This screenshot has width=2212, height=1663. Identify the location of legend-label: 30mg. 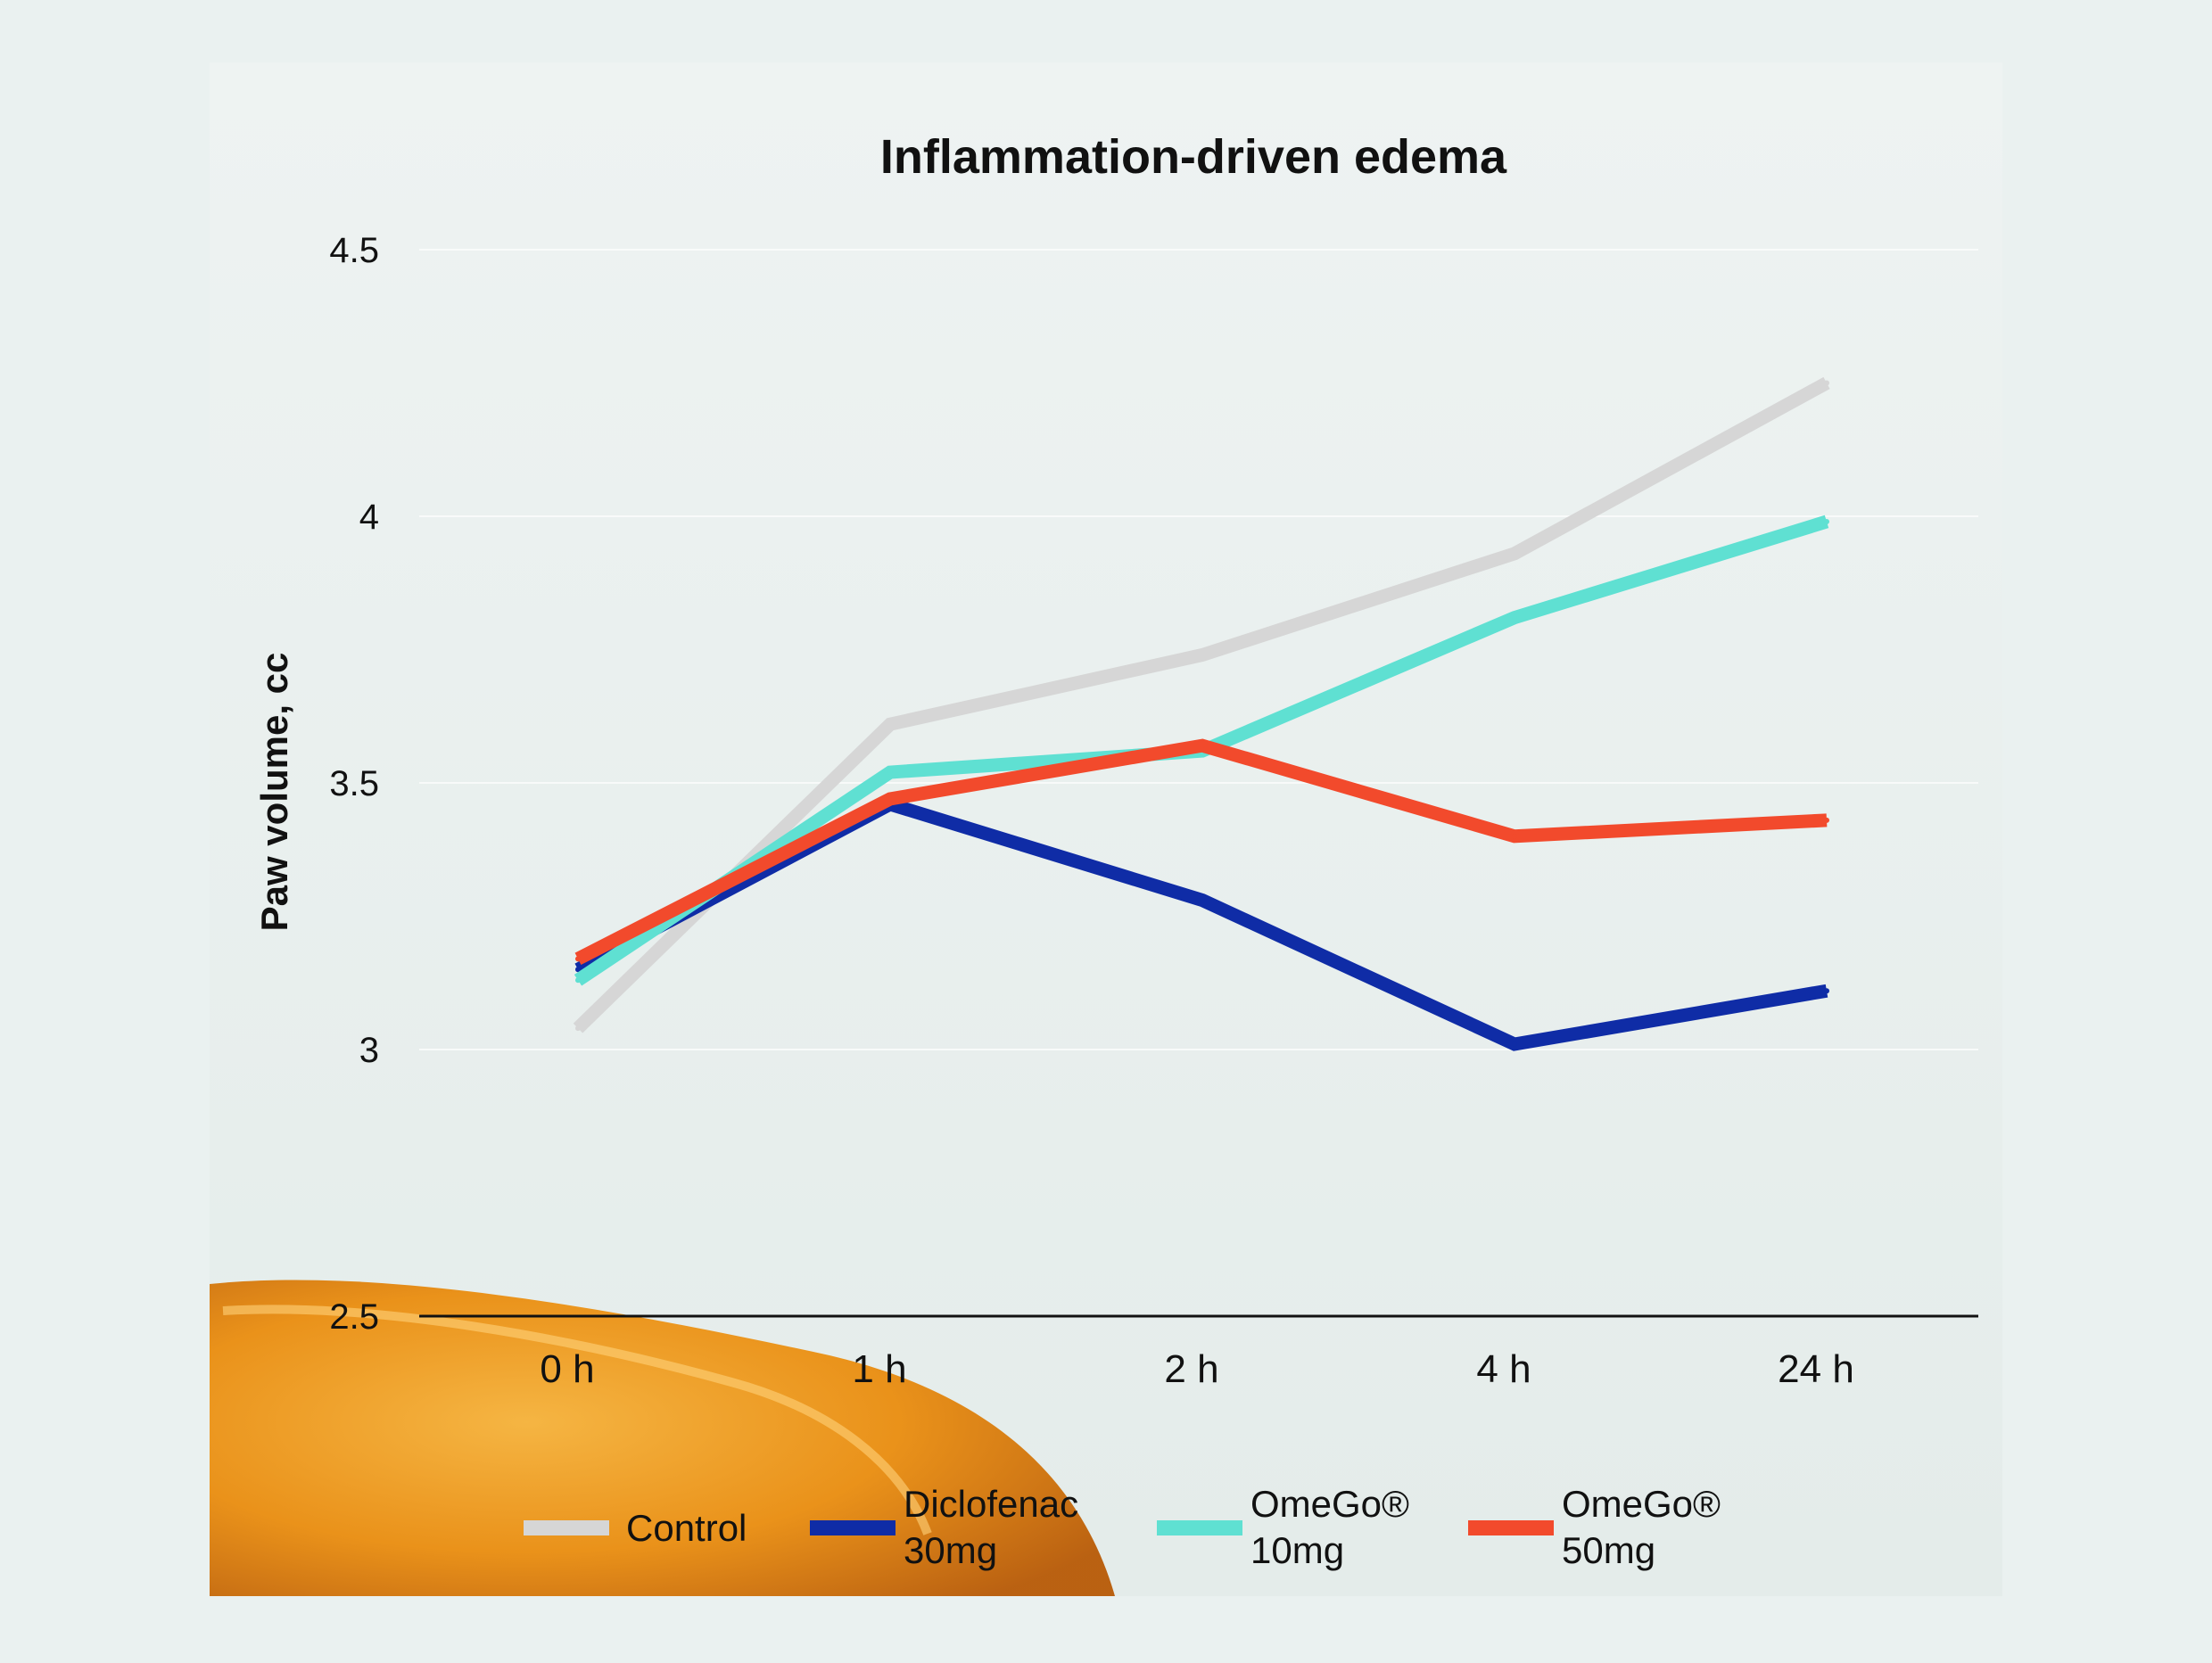
(951, 1550).